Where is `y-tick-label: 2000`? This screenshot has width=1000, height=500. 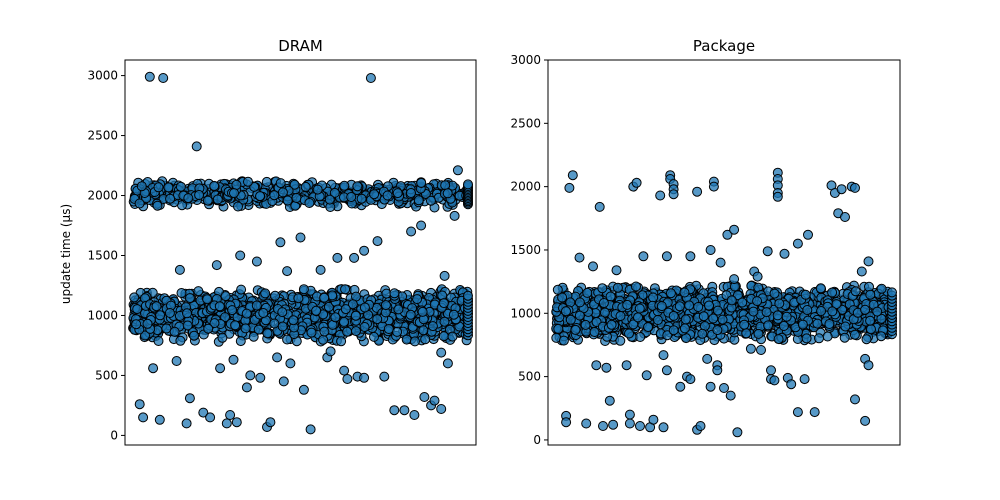 y-tick-label: 2000 is located at coordinates (525, 187).